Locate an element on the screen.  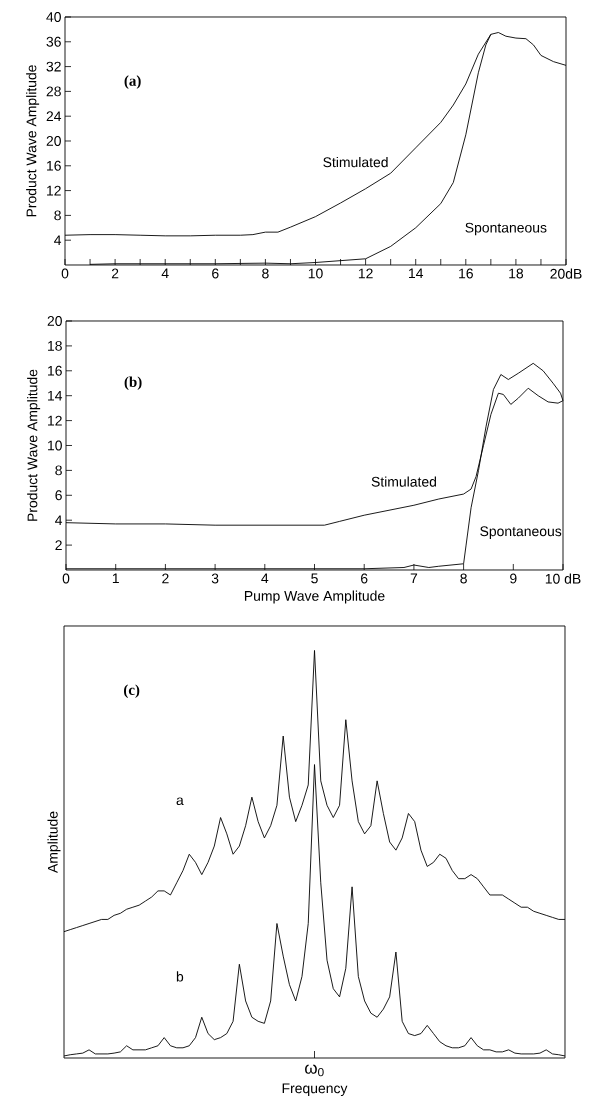
text: a is located at coordinates (180, 801).